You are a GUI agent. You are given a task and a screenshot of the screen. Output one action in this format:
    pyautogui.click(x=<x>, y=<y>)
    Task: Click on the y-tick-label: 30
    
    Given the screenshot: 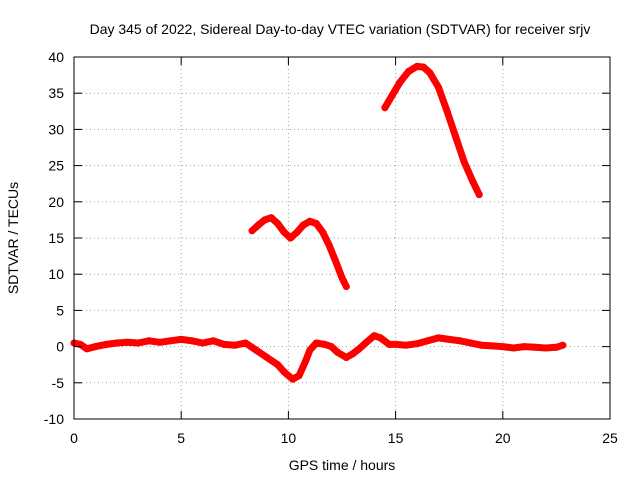 What is the action you would take?
    pyautogui.click(x=56, y=129)
    